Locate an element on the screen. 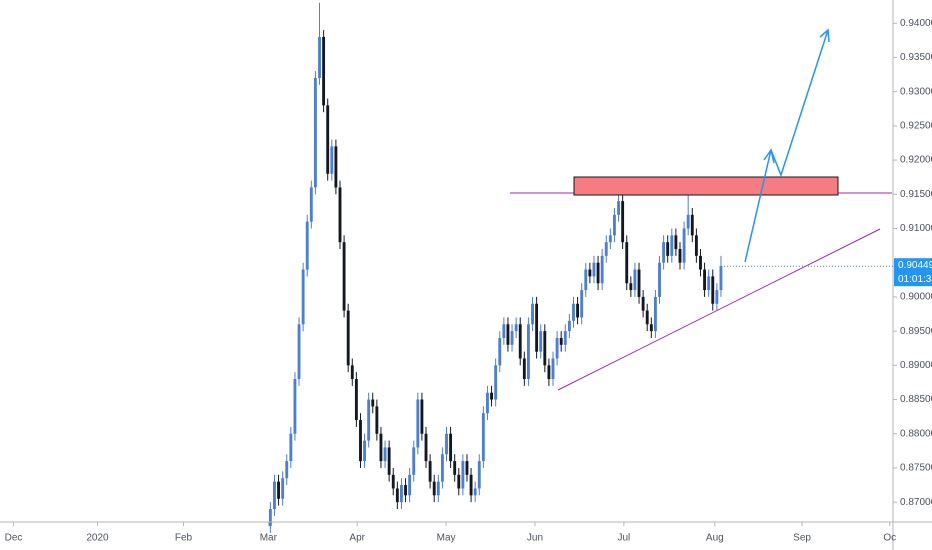 Image resolution: width=932 pixels, height=550 pixels. last-price-box is located at coordinates (913, 272).